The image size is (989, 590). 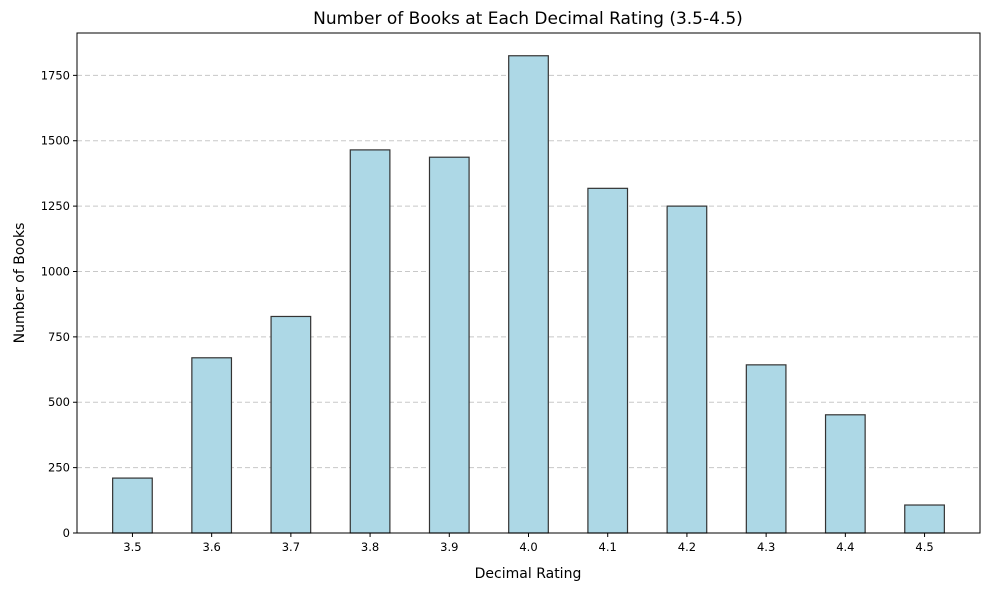 What do you see at coordinates (55, 141) in the screenshot?
I see `y-tick-label: 1500` at bounding box center [55, 141].